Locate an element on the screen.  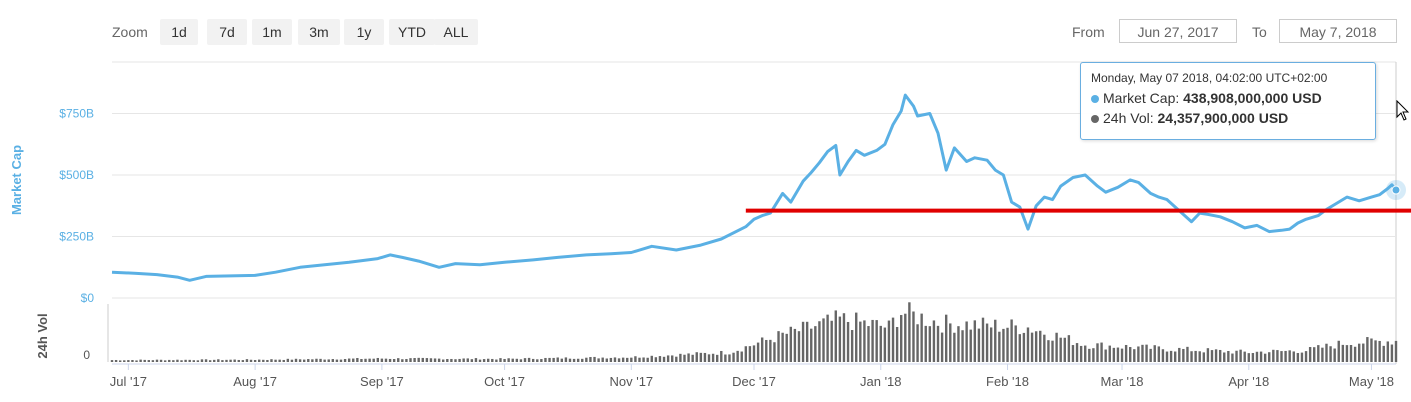
highlight-point is located at coordinates (1396, 190).